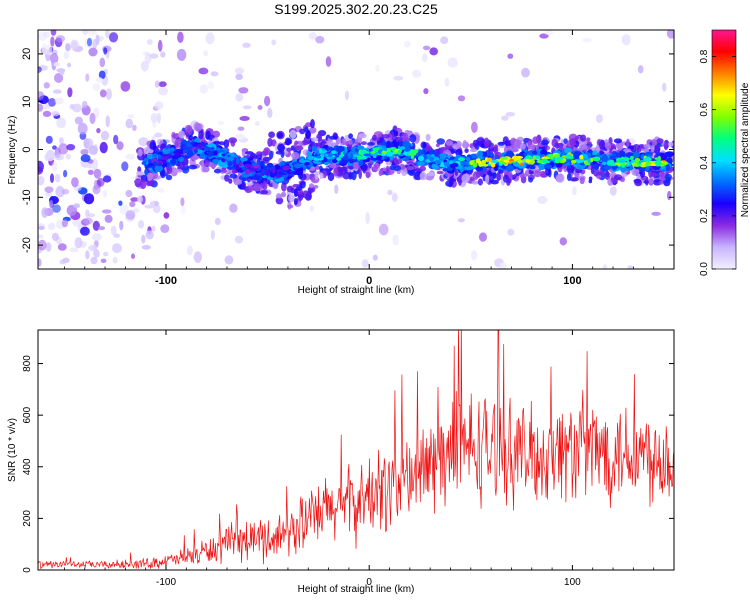  I want to click on colorbar-ramp, so click(724, 149).